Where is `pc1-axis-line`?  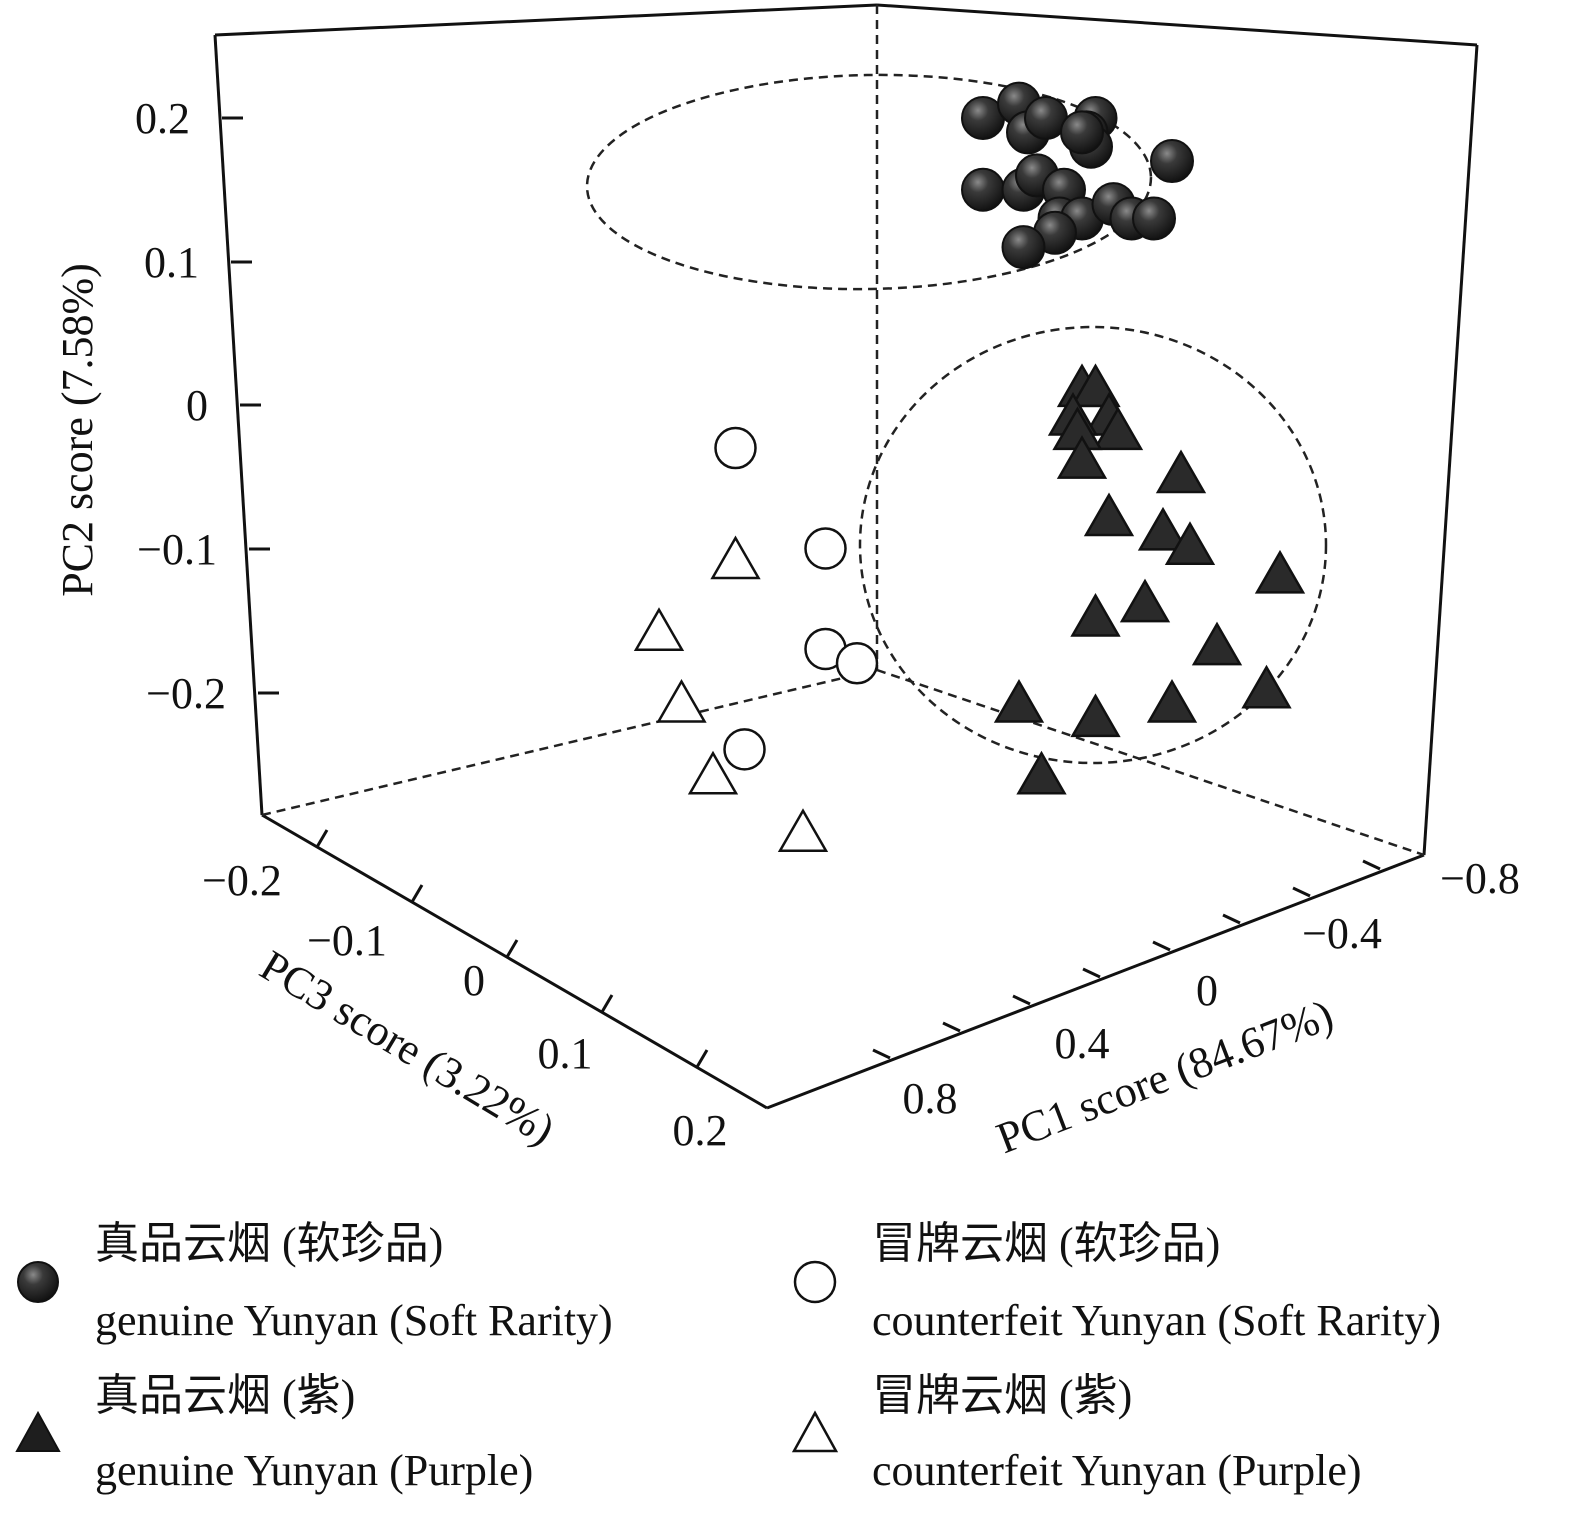 pc1-axis-line is located at coordinates (1095, 981).